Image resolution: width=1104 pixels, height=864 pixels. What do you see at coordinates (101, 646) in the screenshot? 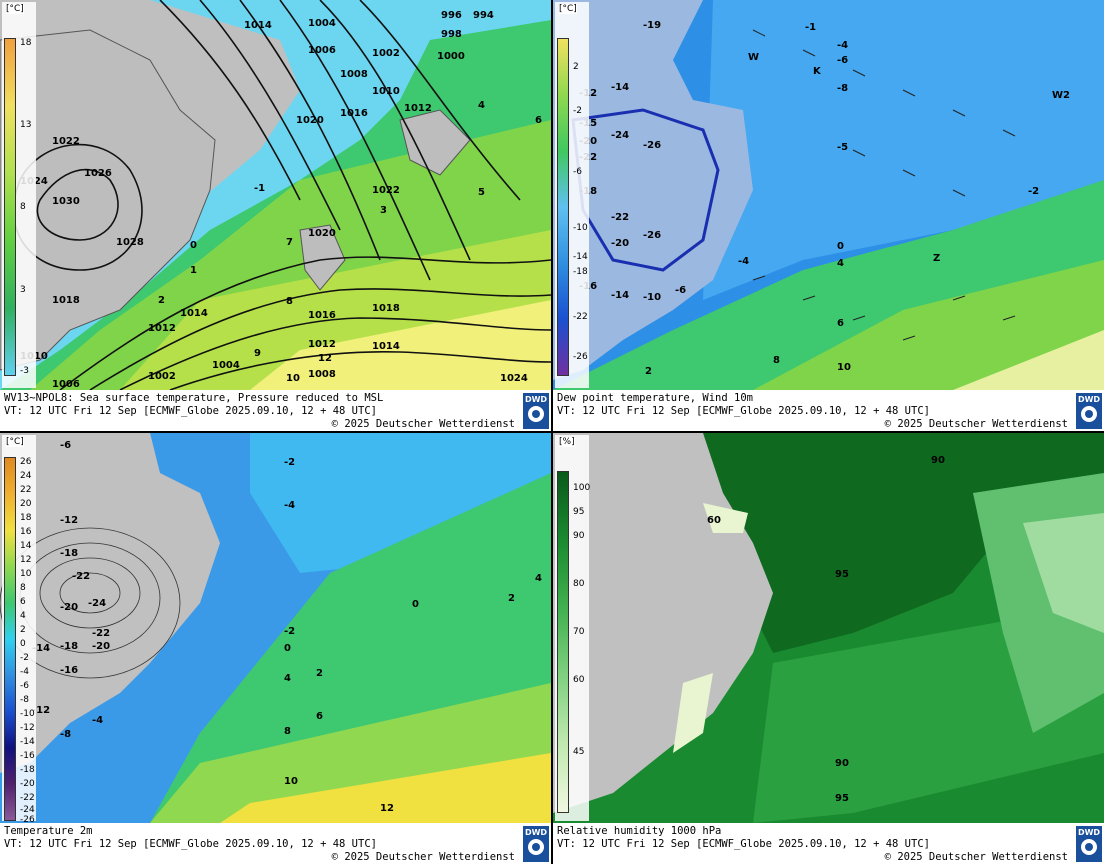
I see `temp-label: -20` at bounding box center [101, 646].